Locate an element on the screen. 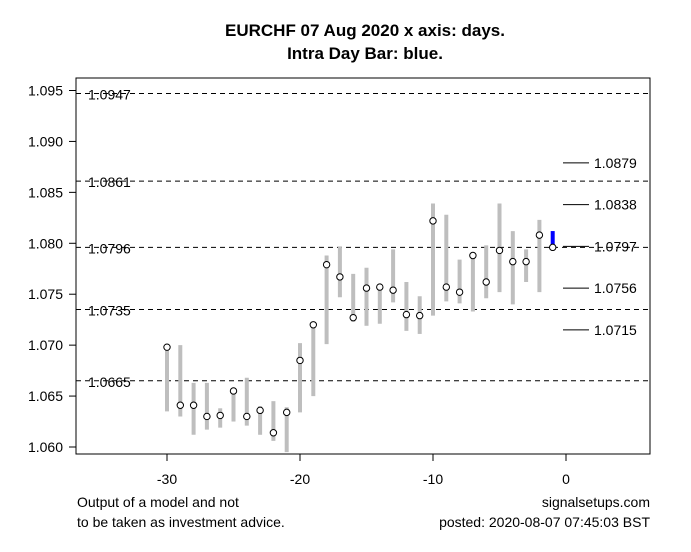 The height and width of the screenshot is (552, 691). x-tick-label: 0 is located at coordinates (566, 479).